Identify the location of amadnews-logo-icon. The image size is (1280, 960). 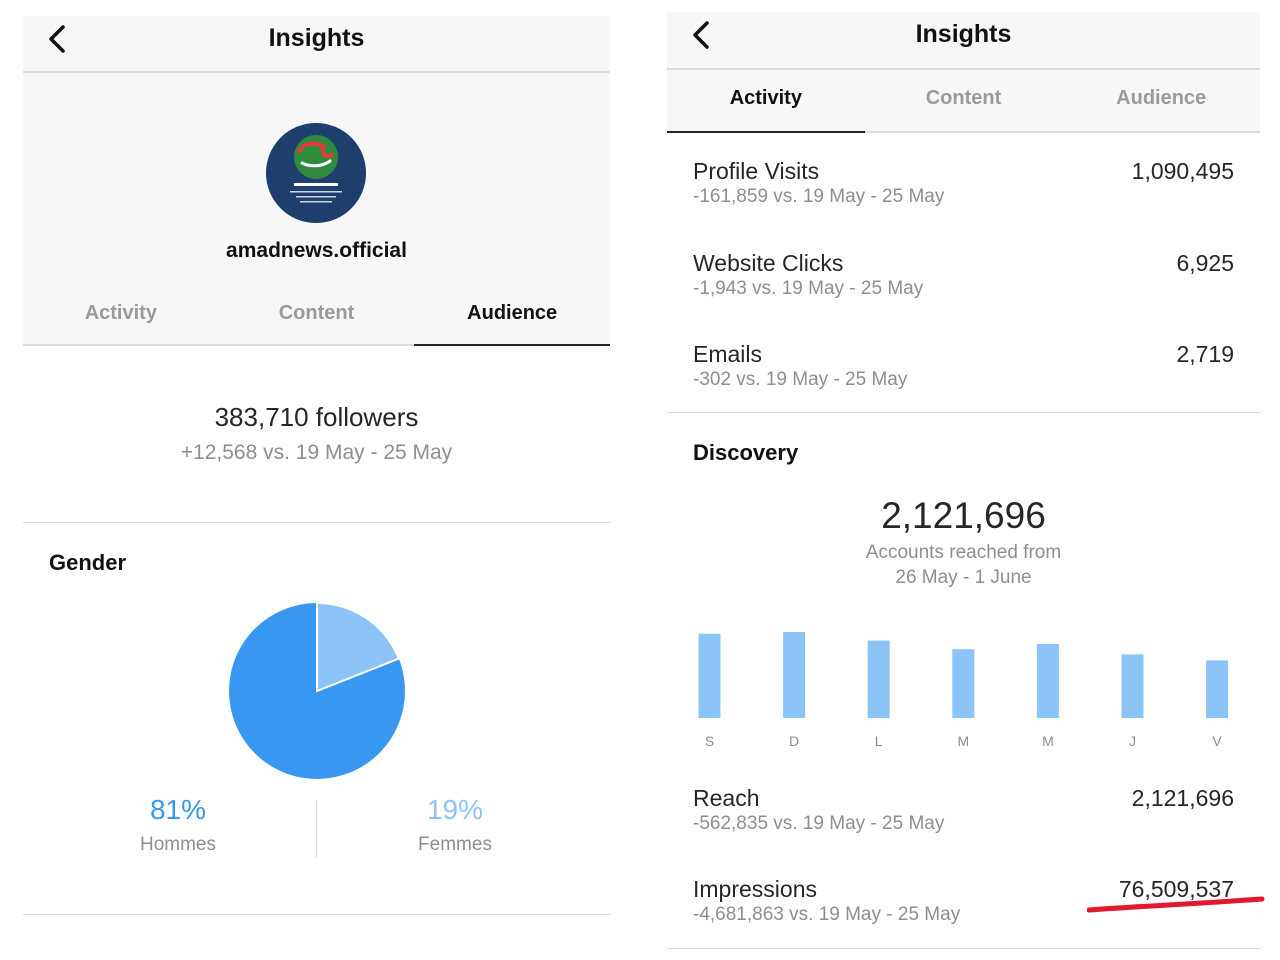
(316, 173).